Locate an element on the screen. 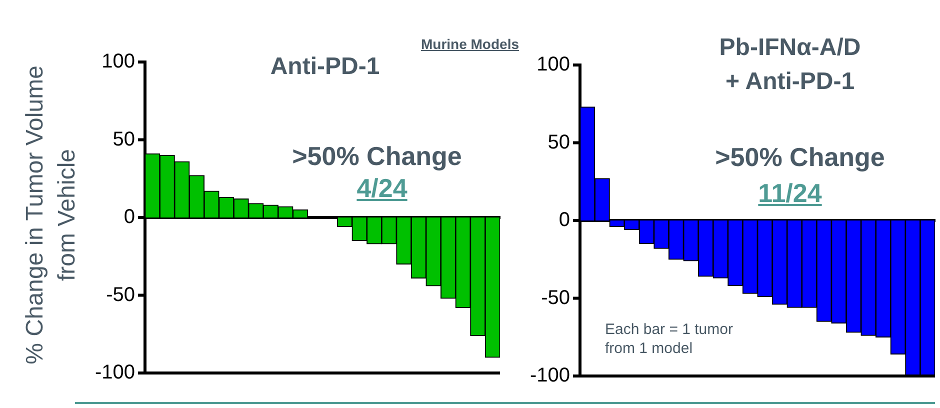 This screenshot has height=408, width=940. annotation: 11/24 is located at coordinates (790, 193).